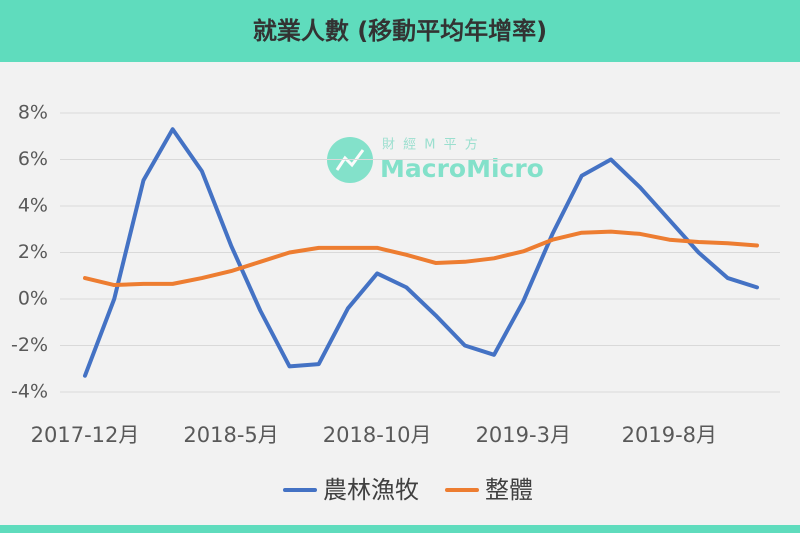 This screenshot has width=800, height=533. I want to click on y-tick-label: 4%, so click(33, 206).